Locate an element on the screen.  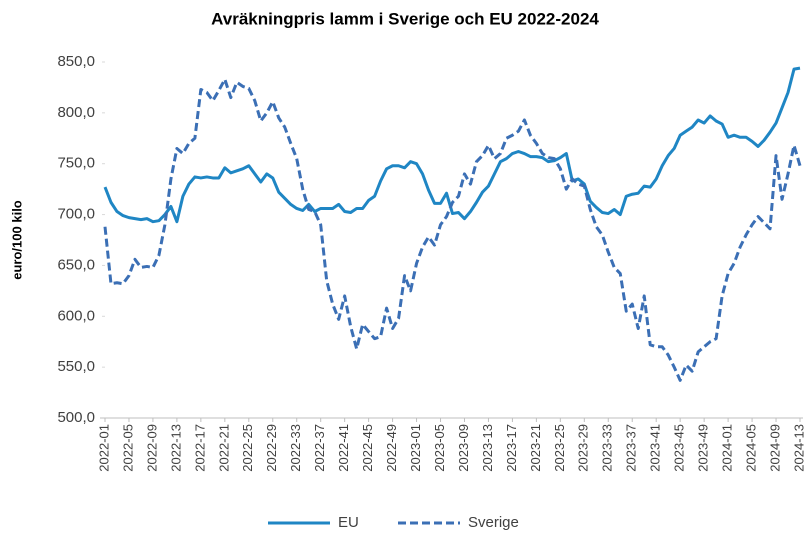
x-tick-label: 2022-29 is located at coordinates (271, 448).